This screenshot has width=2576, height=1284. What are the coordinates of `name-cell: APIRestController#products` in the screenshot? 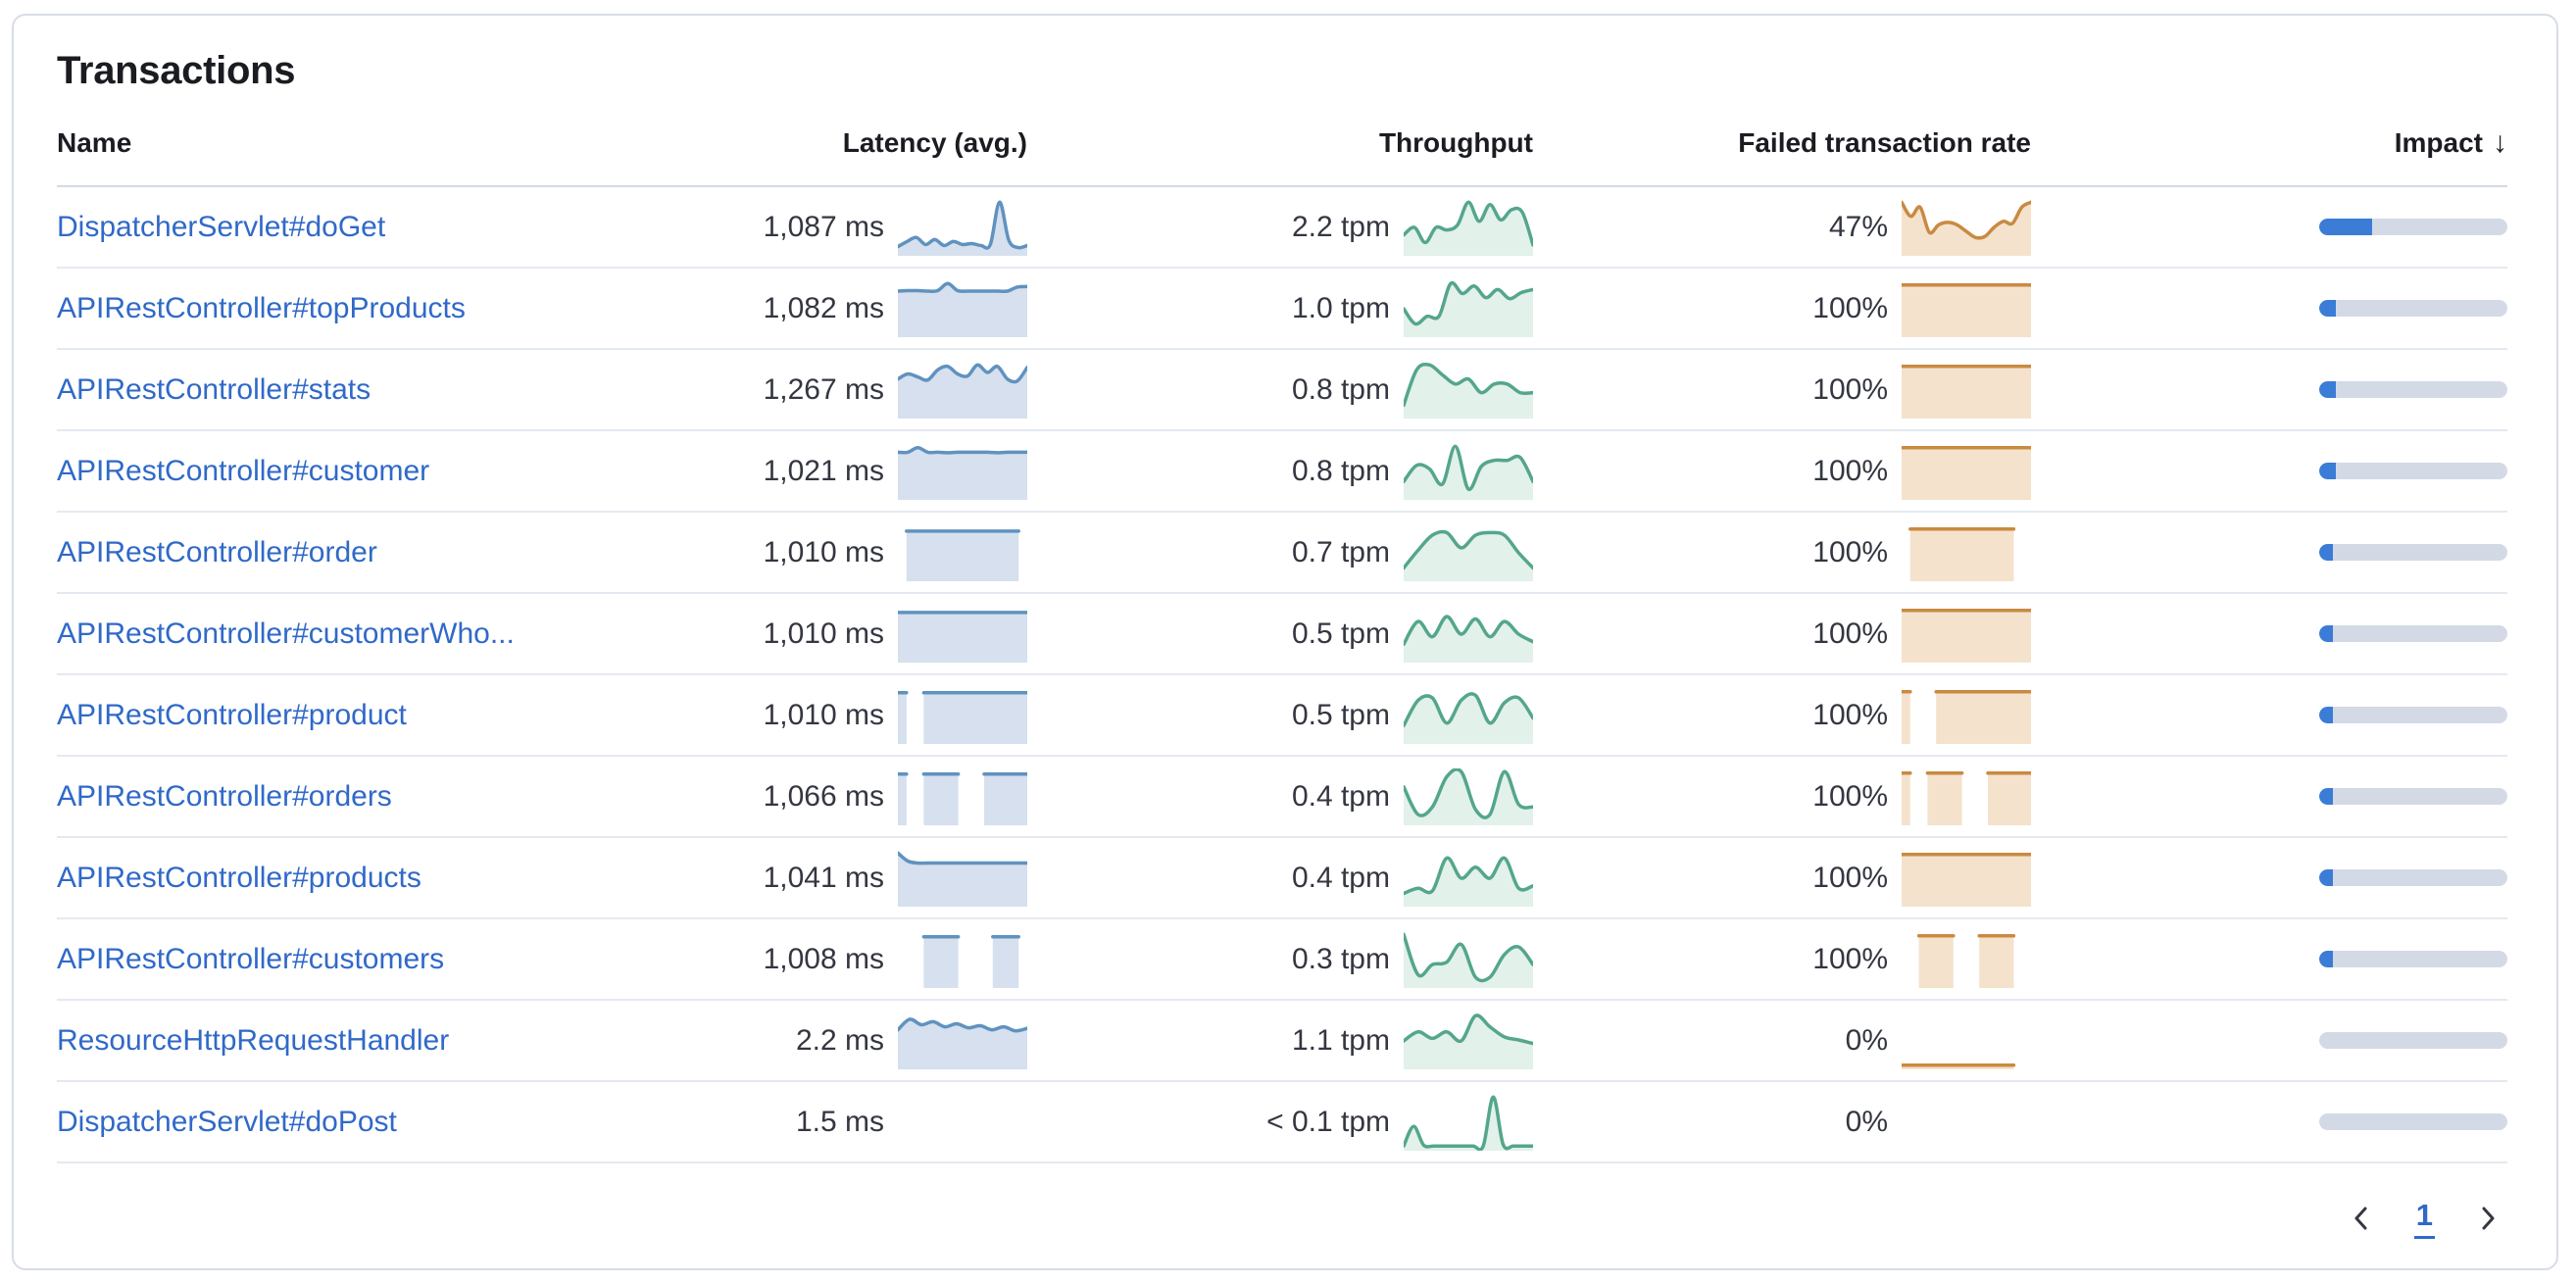 It's located at (346, 878).